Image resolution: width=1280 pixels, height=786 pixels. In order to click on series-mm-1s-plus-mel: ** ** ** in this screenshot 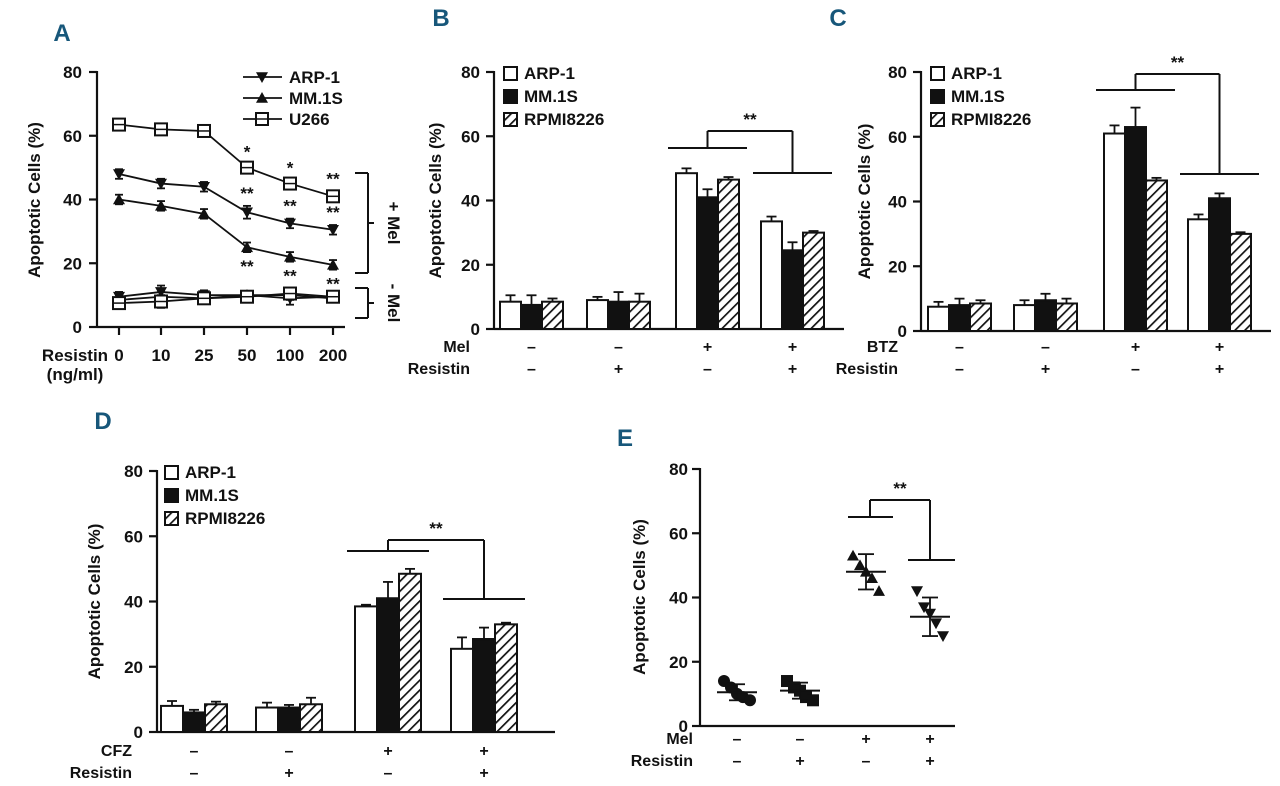, I will do `click(226, 243)`.